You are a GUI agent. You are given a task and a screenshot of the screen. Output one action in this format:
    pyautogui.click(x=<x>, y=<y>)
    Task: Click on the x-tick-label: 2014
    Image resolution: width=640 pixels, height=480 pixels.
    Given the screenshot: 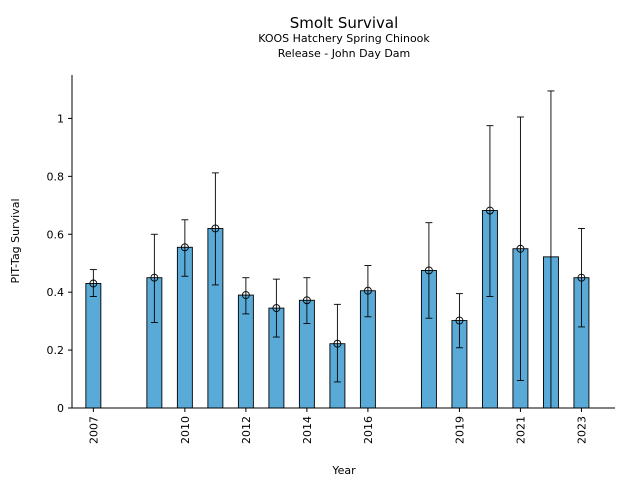 What is the action you would take?
    pyautogui.click(x=307, y=430)
    